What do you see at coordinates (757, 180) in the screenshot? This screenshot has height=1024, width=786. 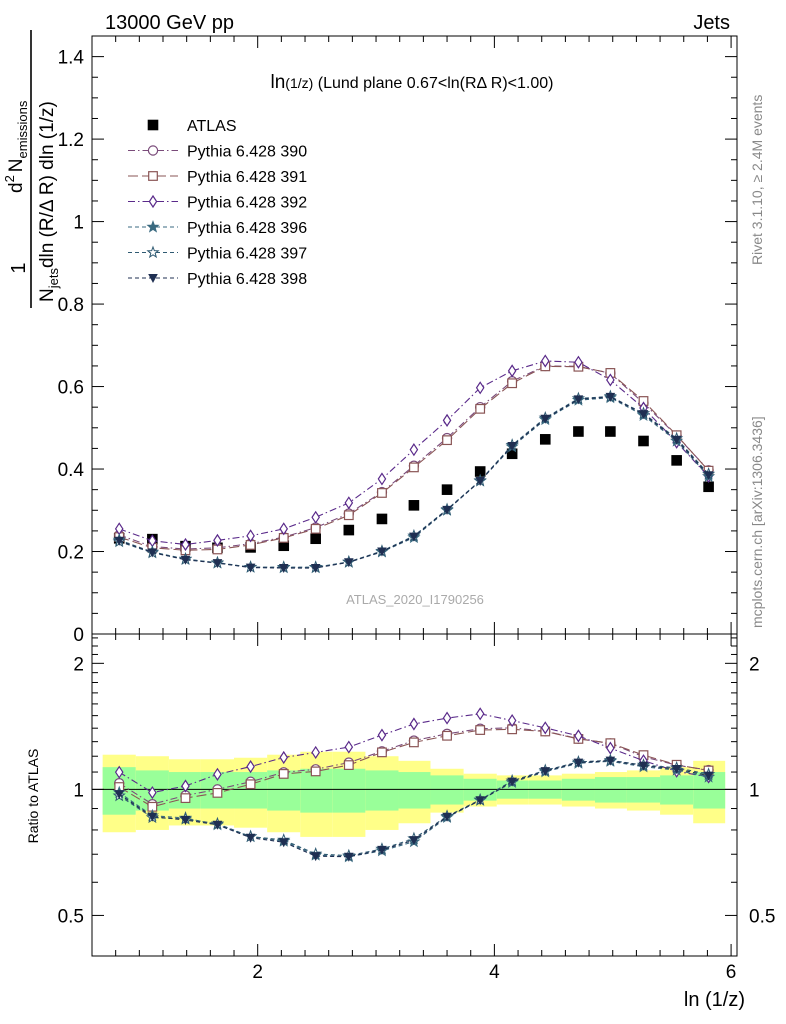 I see `rivet-label: Rivet 3.1.10, ≥ 2.4M events` at bounding box center [757, 180].